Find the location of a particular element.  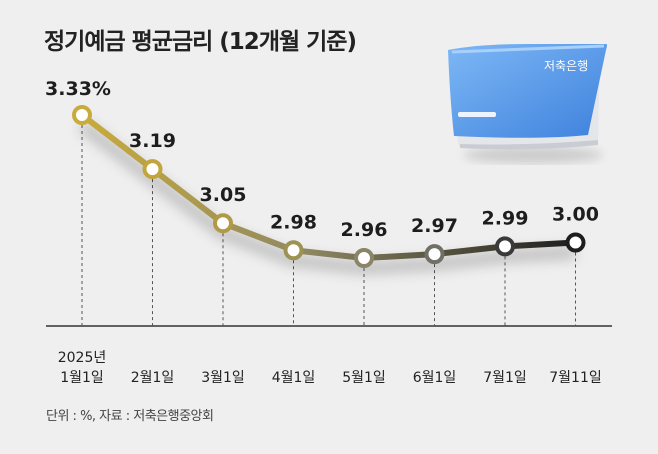

bankbook-icon: 저축은행 is located at coordinates (525, 102).